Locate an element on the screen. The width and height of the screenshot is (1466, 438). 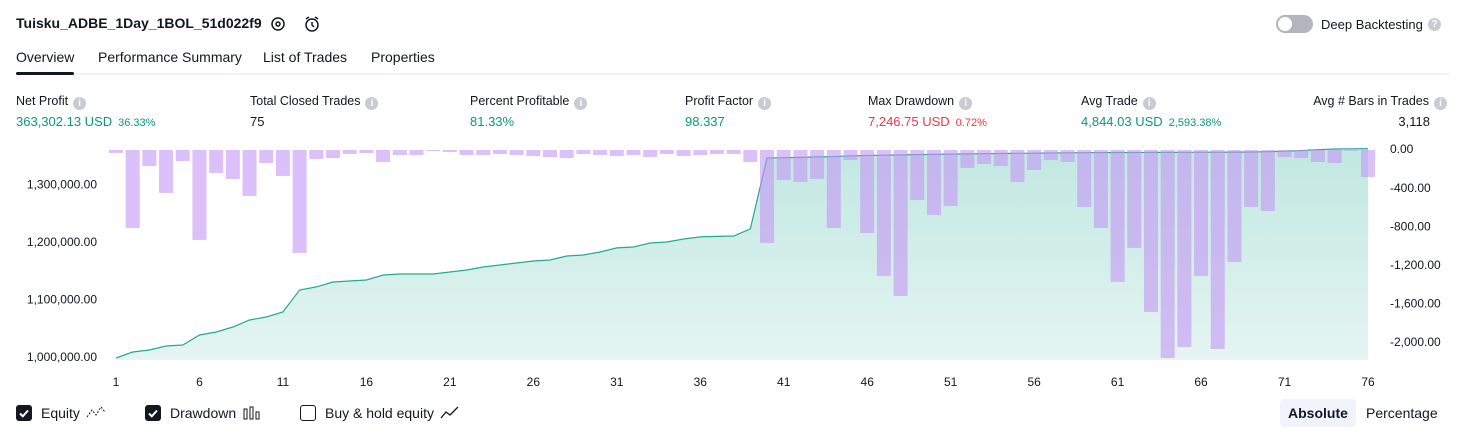
x-tick-label: 66 is located at coordinates (1201, 382).